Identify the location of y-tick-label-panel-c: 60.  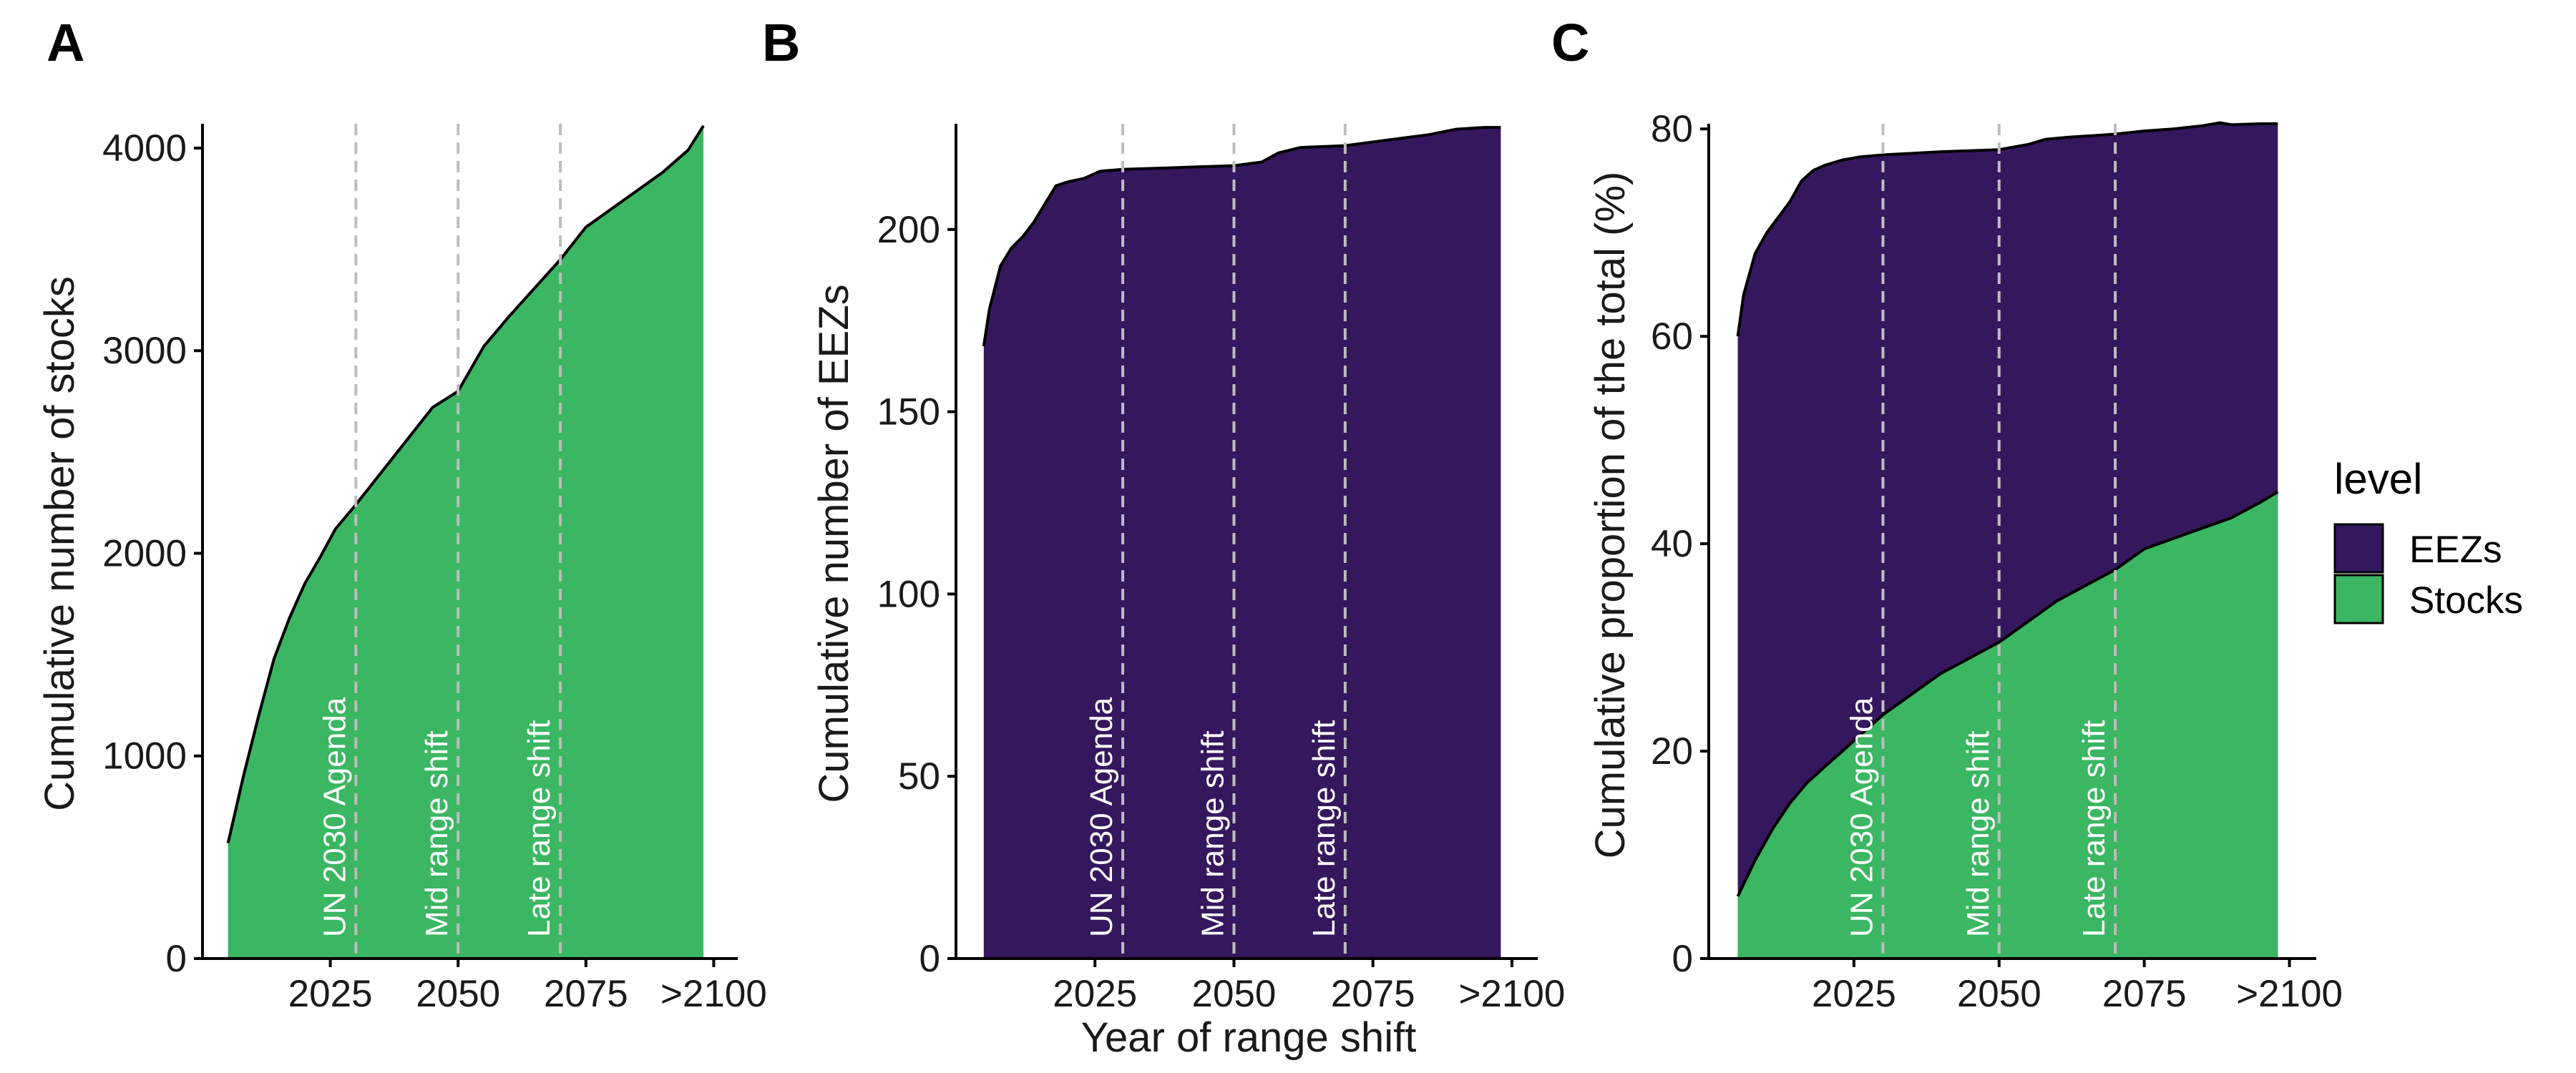
(1672, 336).